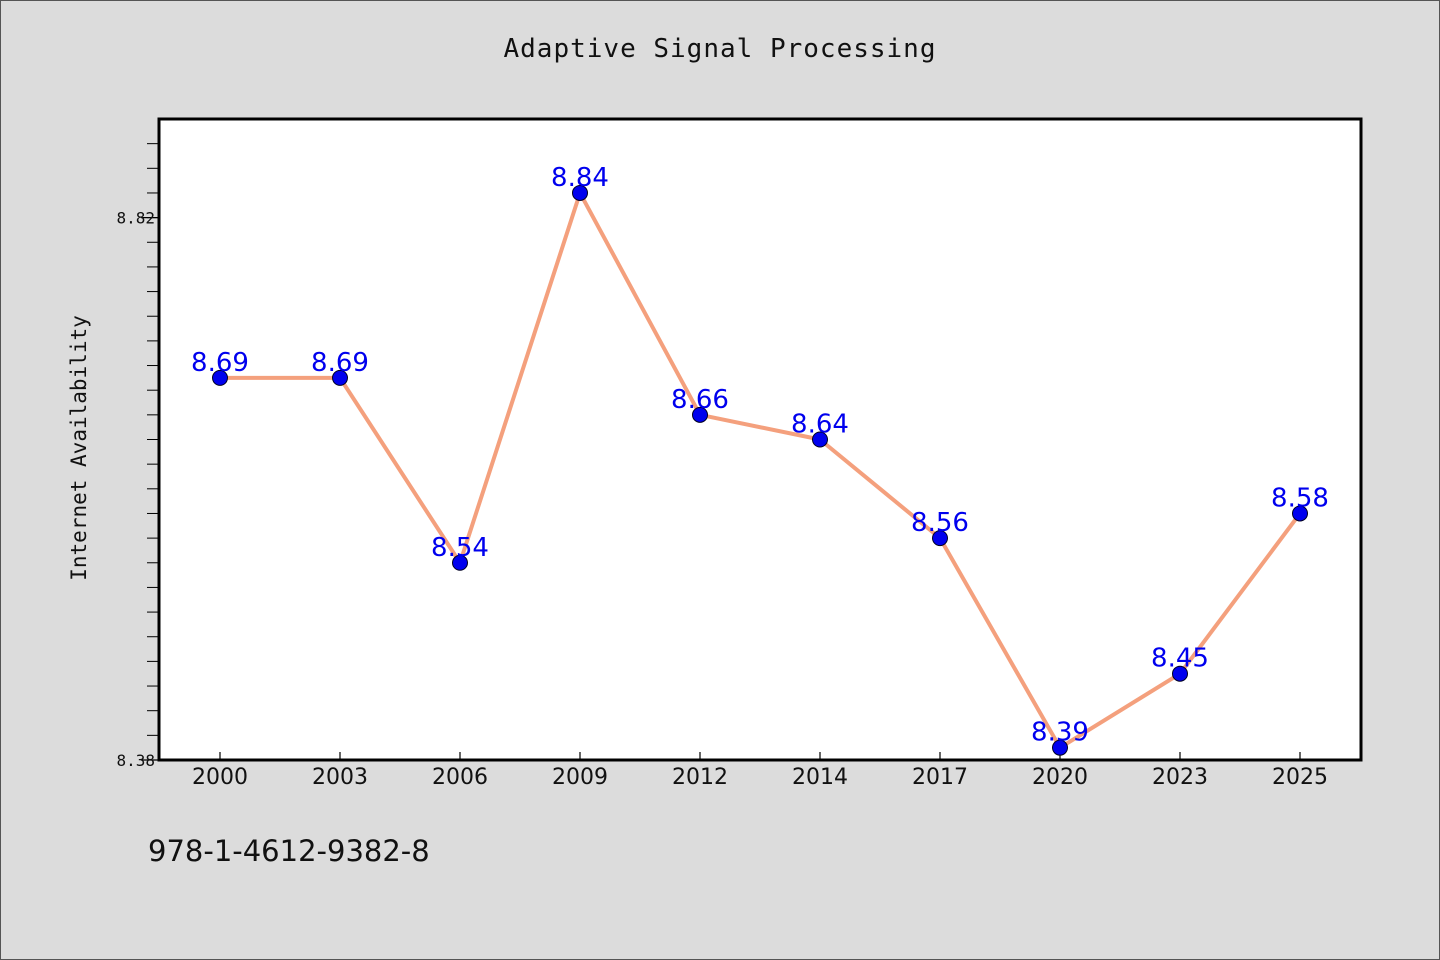 The height and width of the screenshot is (960, 1440). I want to click on x-tick-label: 2012, so click(700, 777).